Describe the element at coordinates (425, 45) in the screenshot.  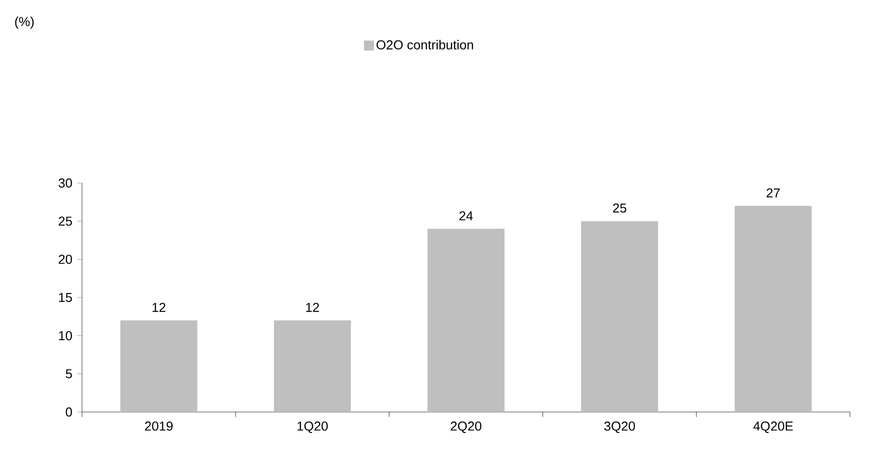
I see `legend-label: O2O contribution` at that location.